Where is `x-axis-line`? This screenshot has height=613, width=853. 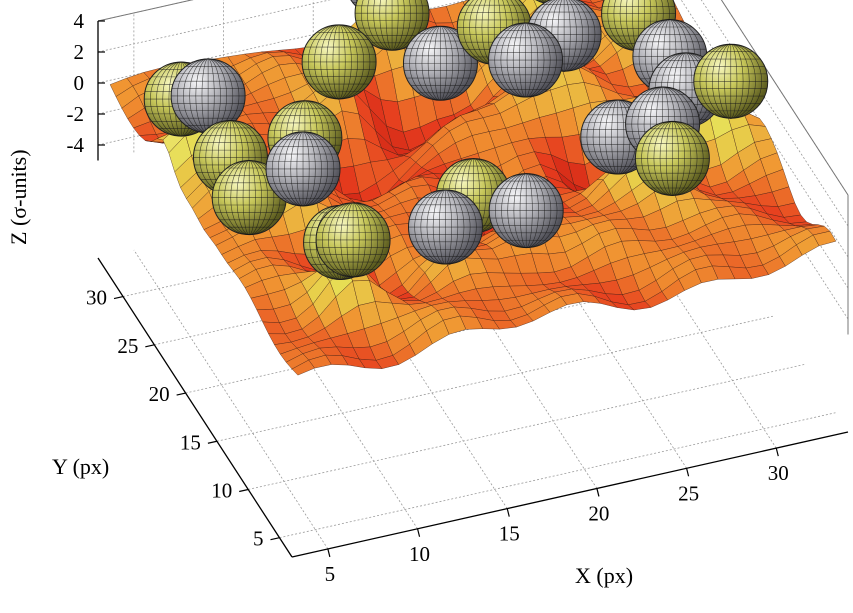 x-axis-line is located at coordinates (570, 494).